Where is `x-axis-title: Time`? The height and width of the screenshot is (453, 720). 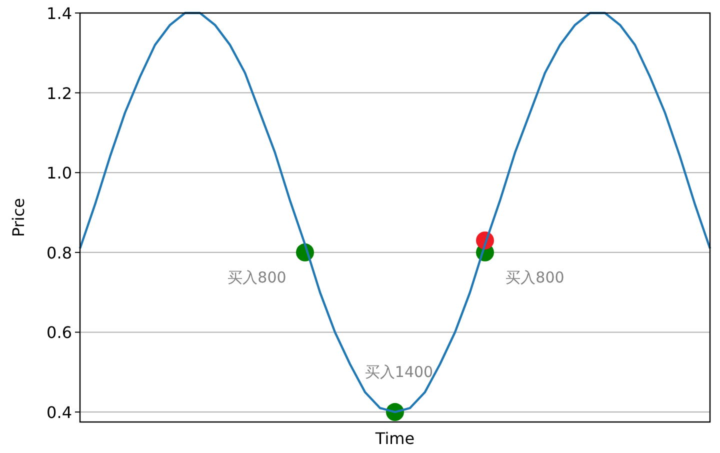 x-axis-title: Time is located at coordinates (394, 438).